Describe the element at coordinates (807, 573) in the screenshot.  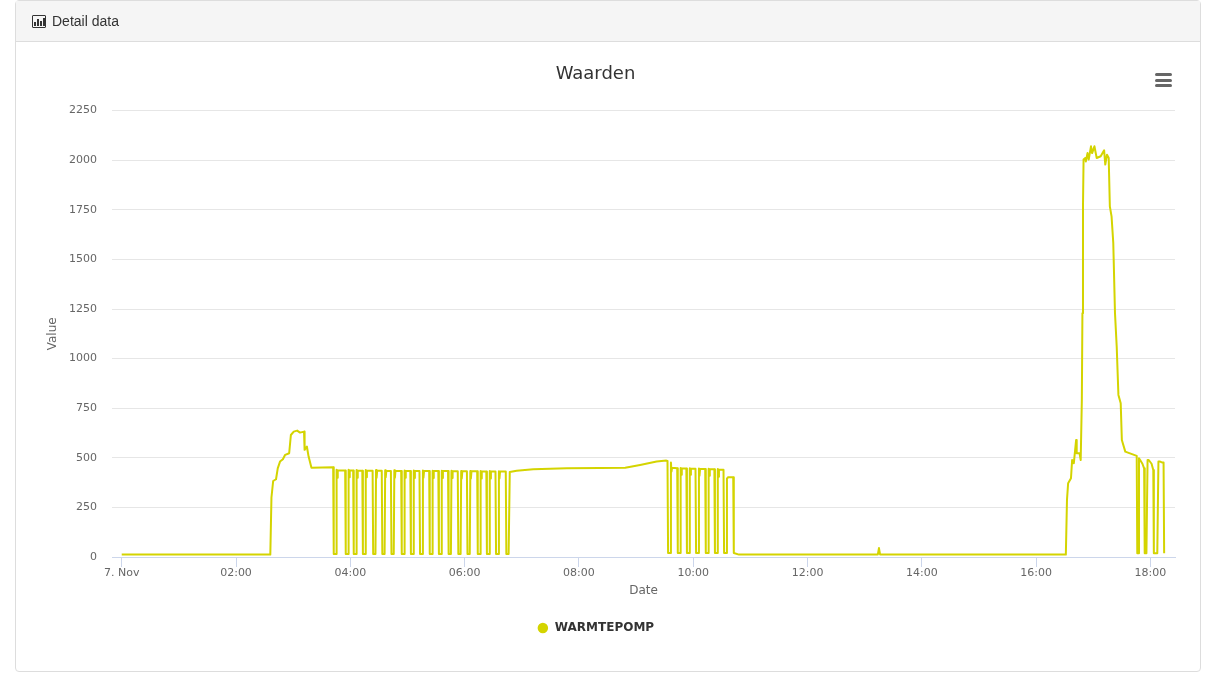
I see `x-tick-label: 12:00` at that location.